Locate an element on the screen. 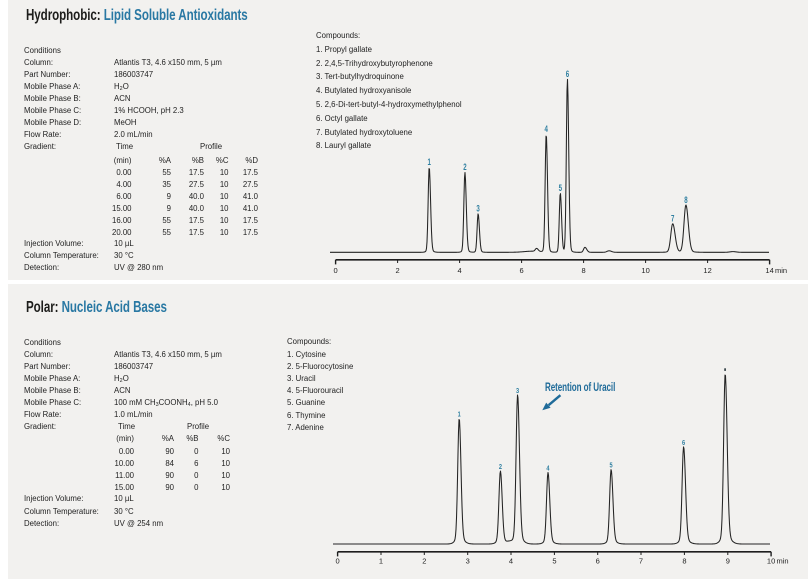 The width and height of the screenshot is (809, 579). svg-text: 12 is located at coordinates (707, 270).